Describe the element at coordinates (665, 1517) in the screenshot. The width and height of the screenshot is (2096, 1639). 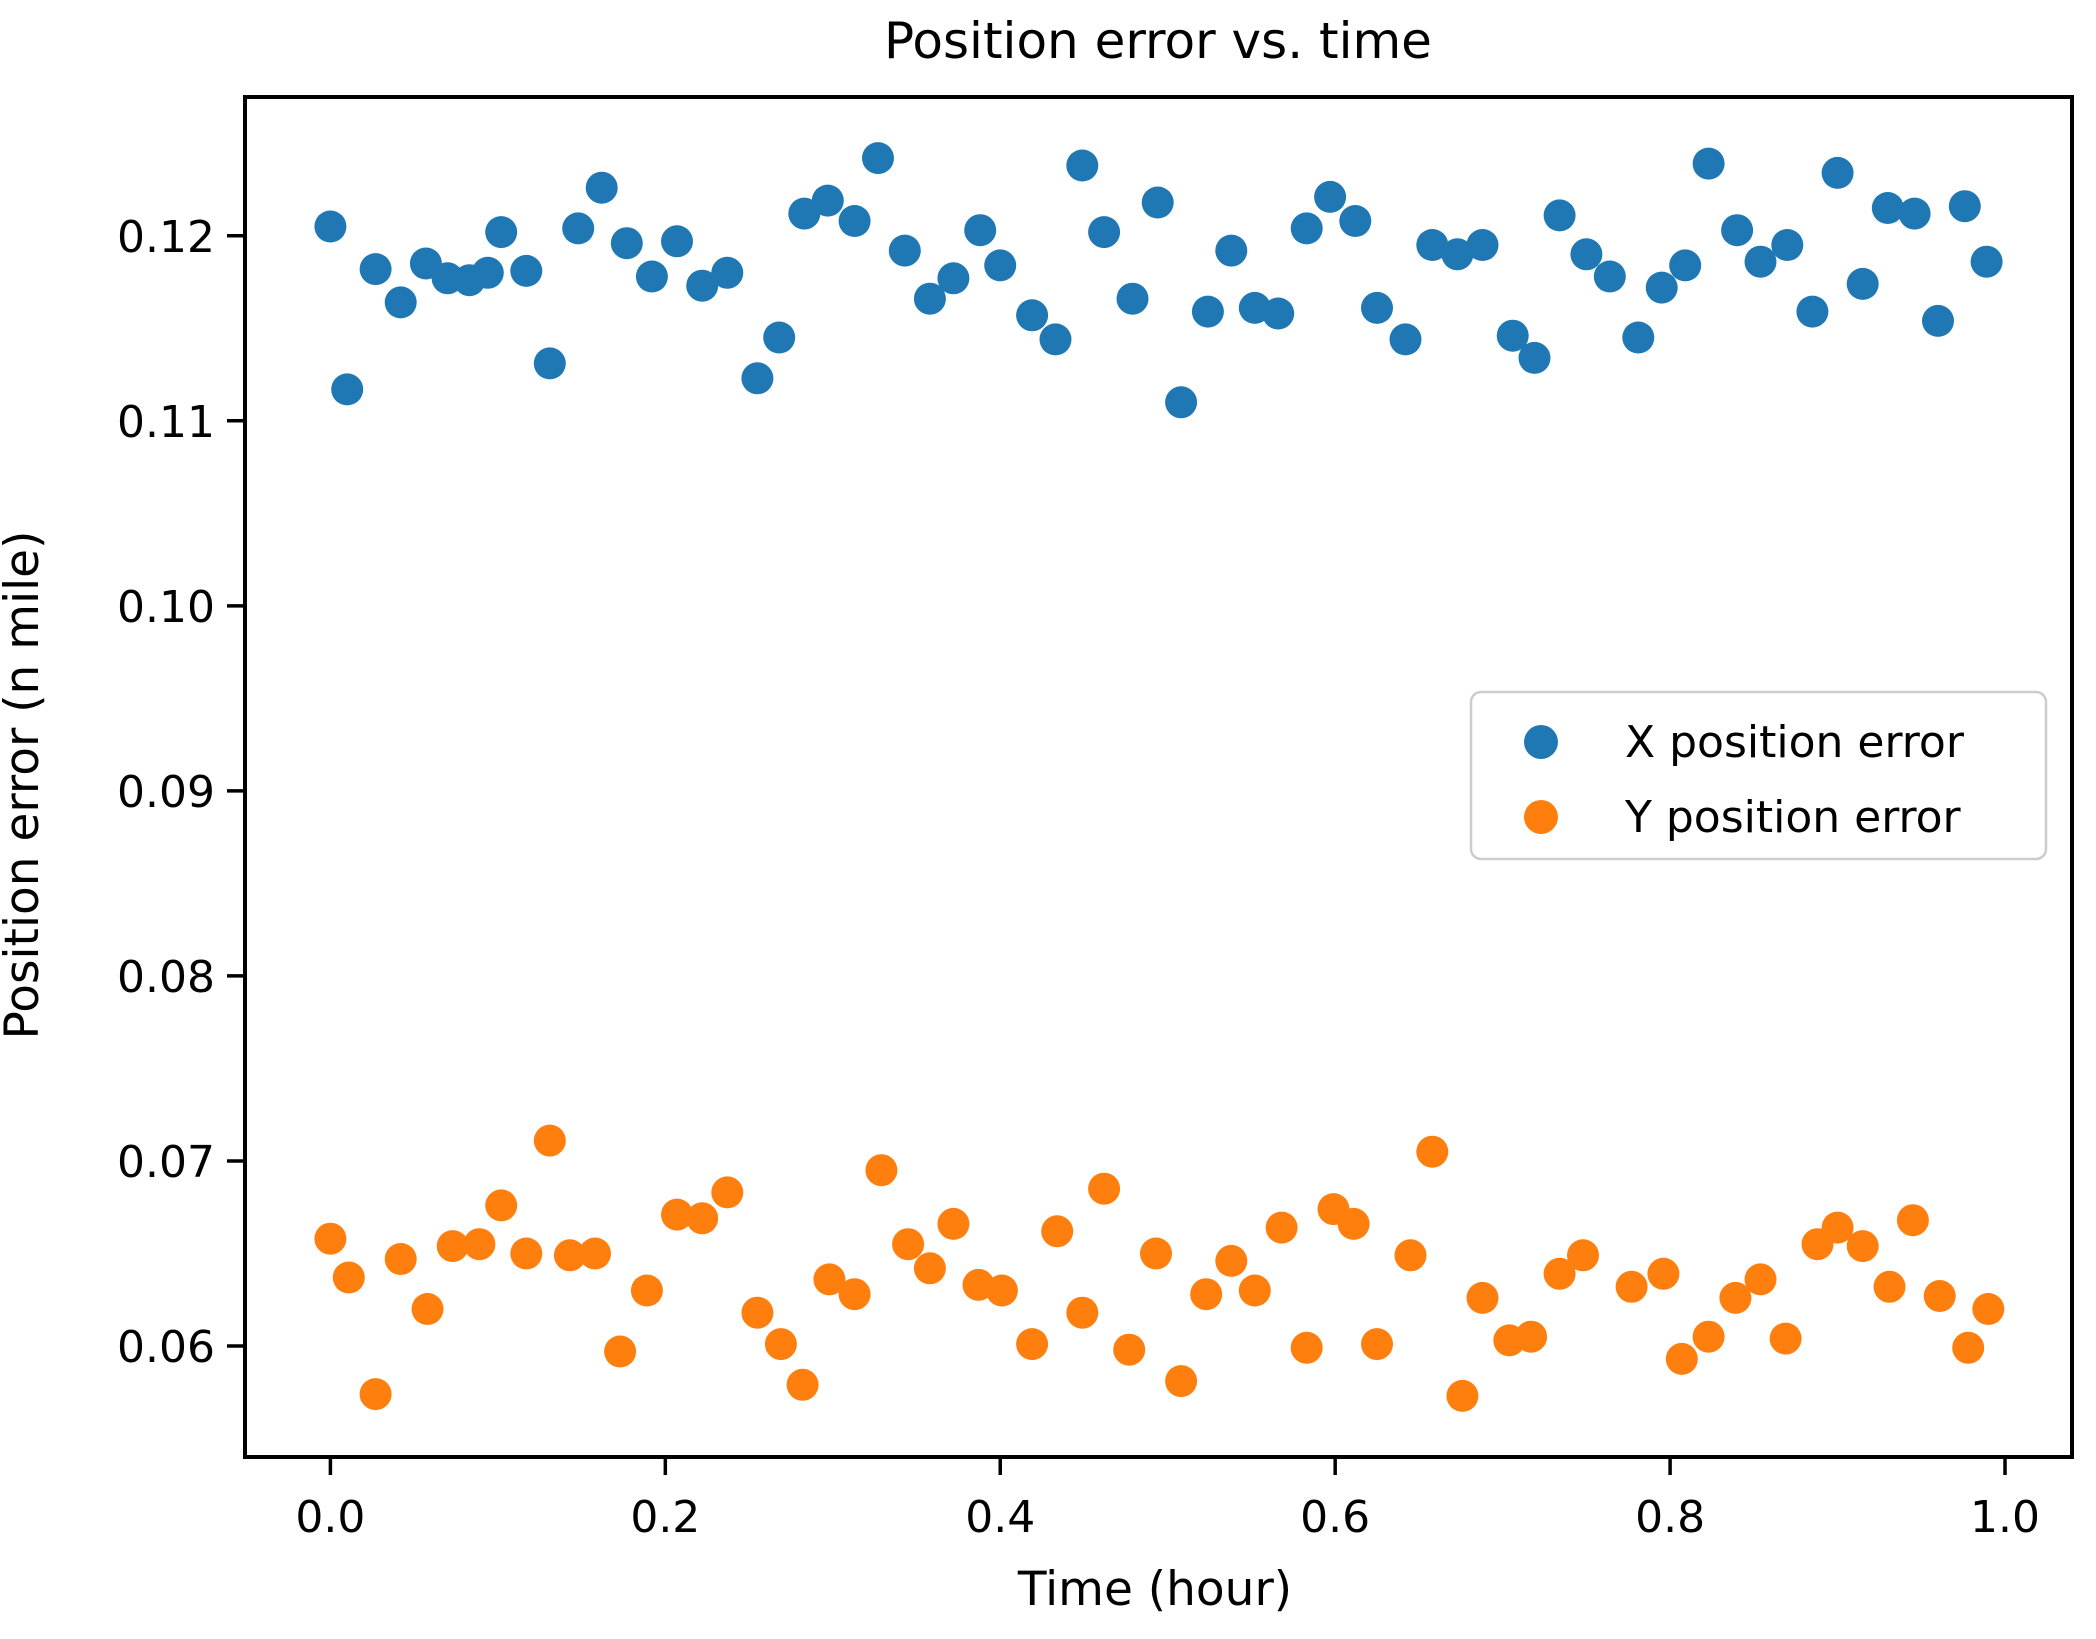
I see `x-tick-label: 0.2` at that location.